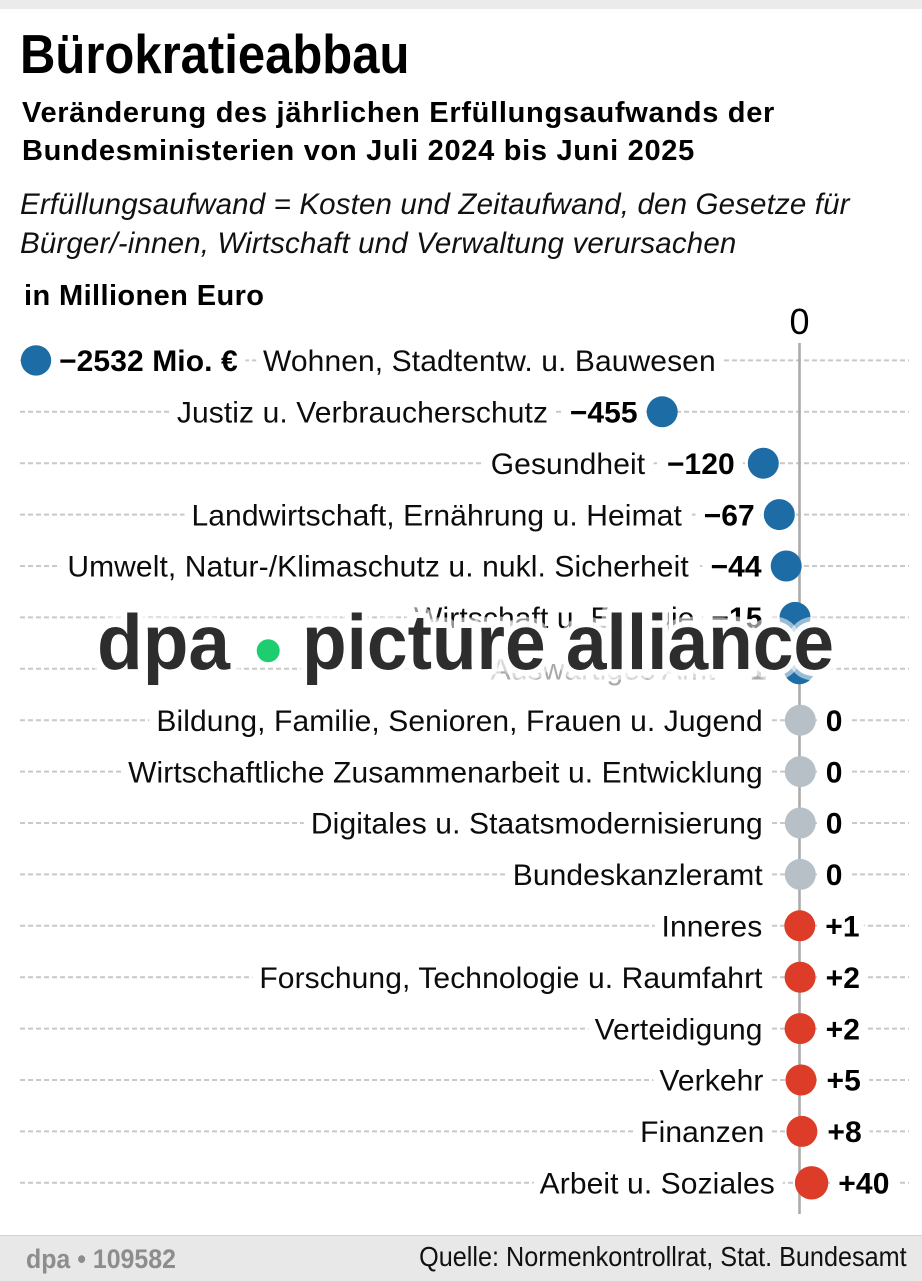  I want to click on svg-text: Auswärtiges Amt, so click(603, 670).